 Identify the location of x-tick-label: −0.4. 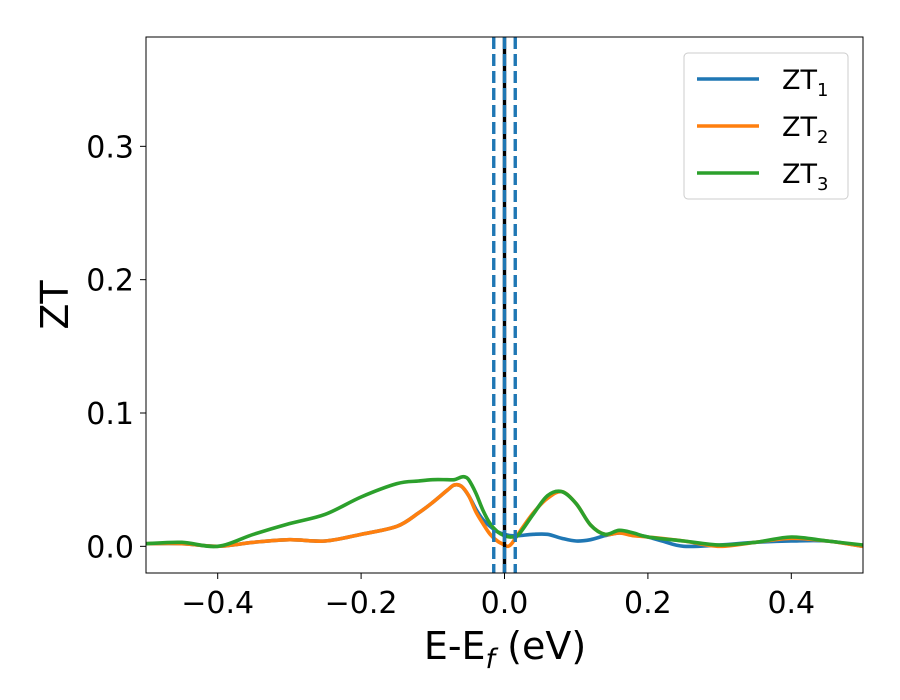
(217, 603).